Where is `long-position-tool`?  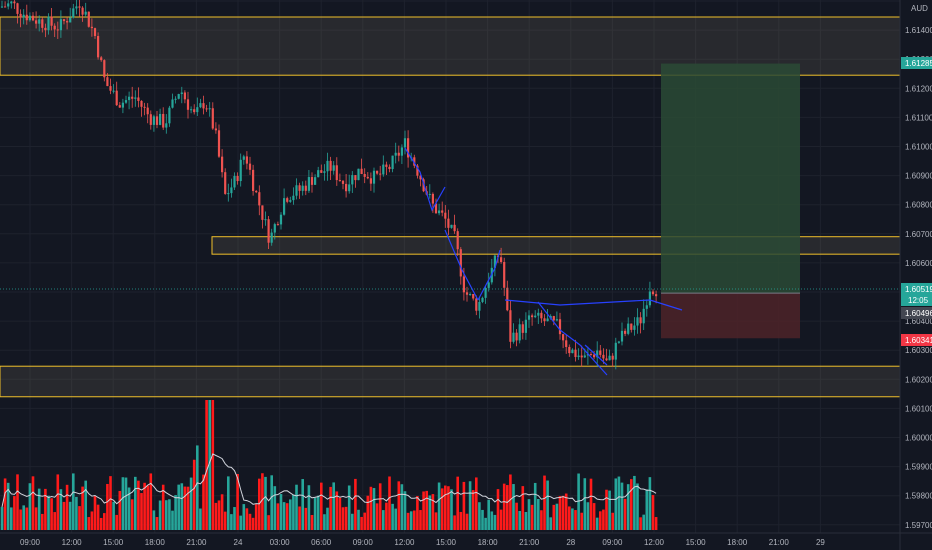 long-position-tool is located at coordinates (730, 201).